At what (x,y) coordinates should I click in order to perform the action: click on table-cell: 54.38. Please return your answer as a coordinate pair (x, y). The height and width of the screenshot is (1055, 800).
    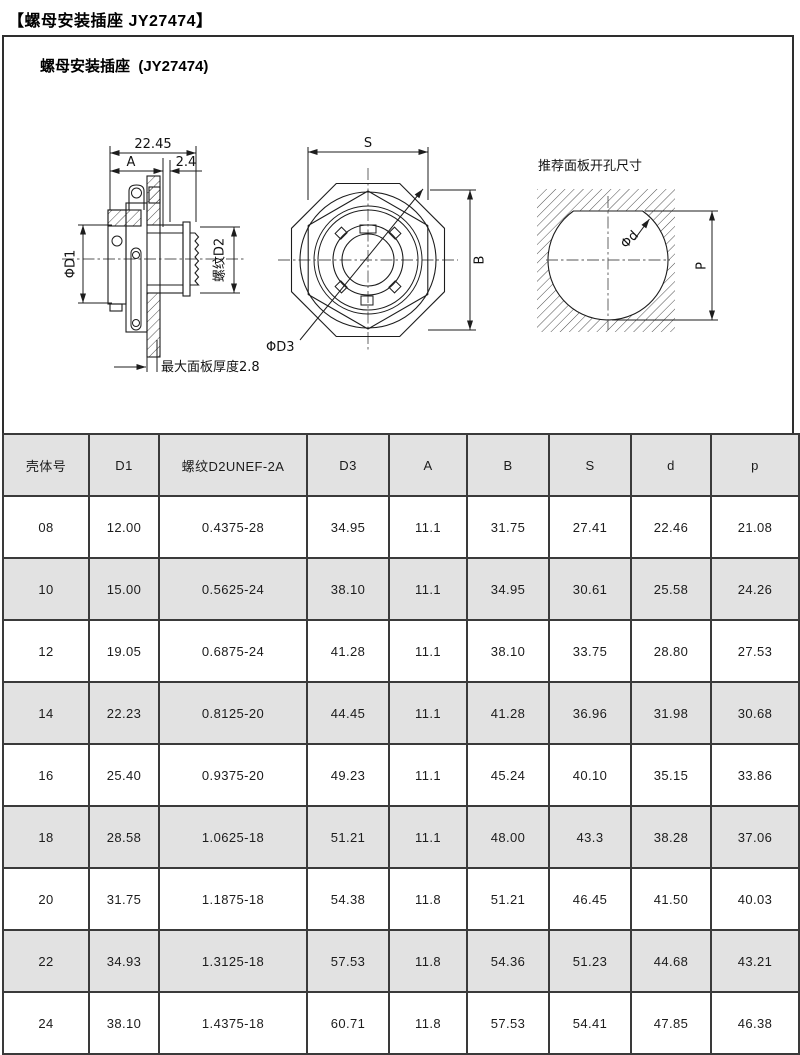
    Looking at the image, I should click on (348, 899).